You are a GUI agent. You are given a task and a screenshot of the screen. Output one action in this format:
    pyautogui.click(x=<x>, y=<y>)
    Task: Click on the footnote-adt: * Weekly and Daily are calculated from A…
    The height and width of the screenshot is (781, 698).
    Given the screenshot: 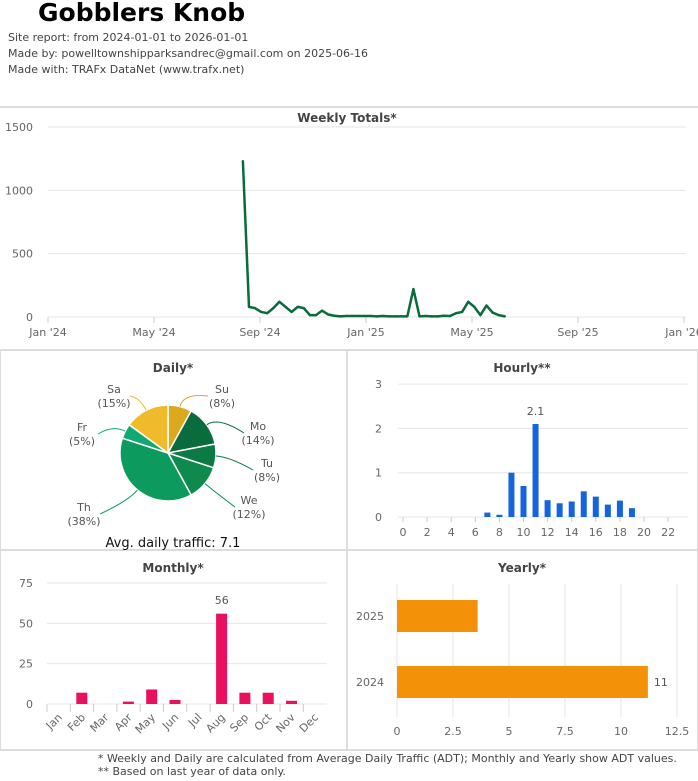 What is the action you would take?
    pyautogui.click(x=387, y=758)
    